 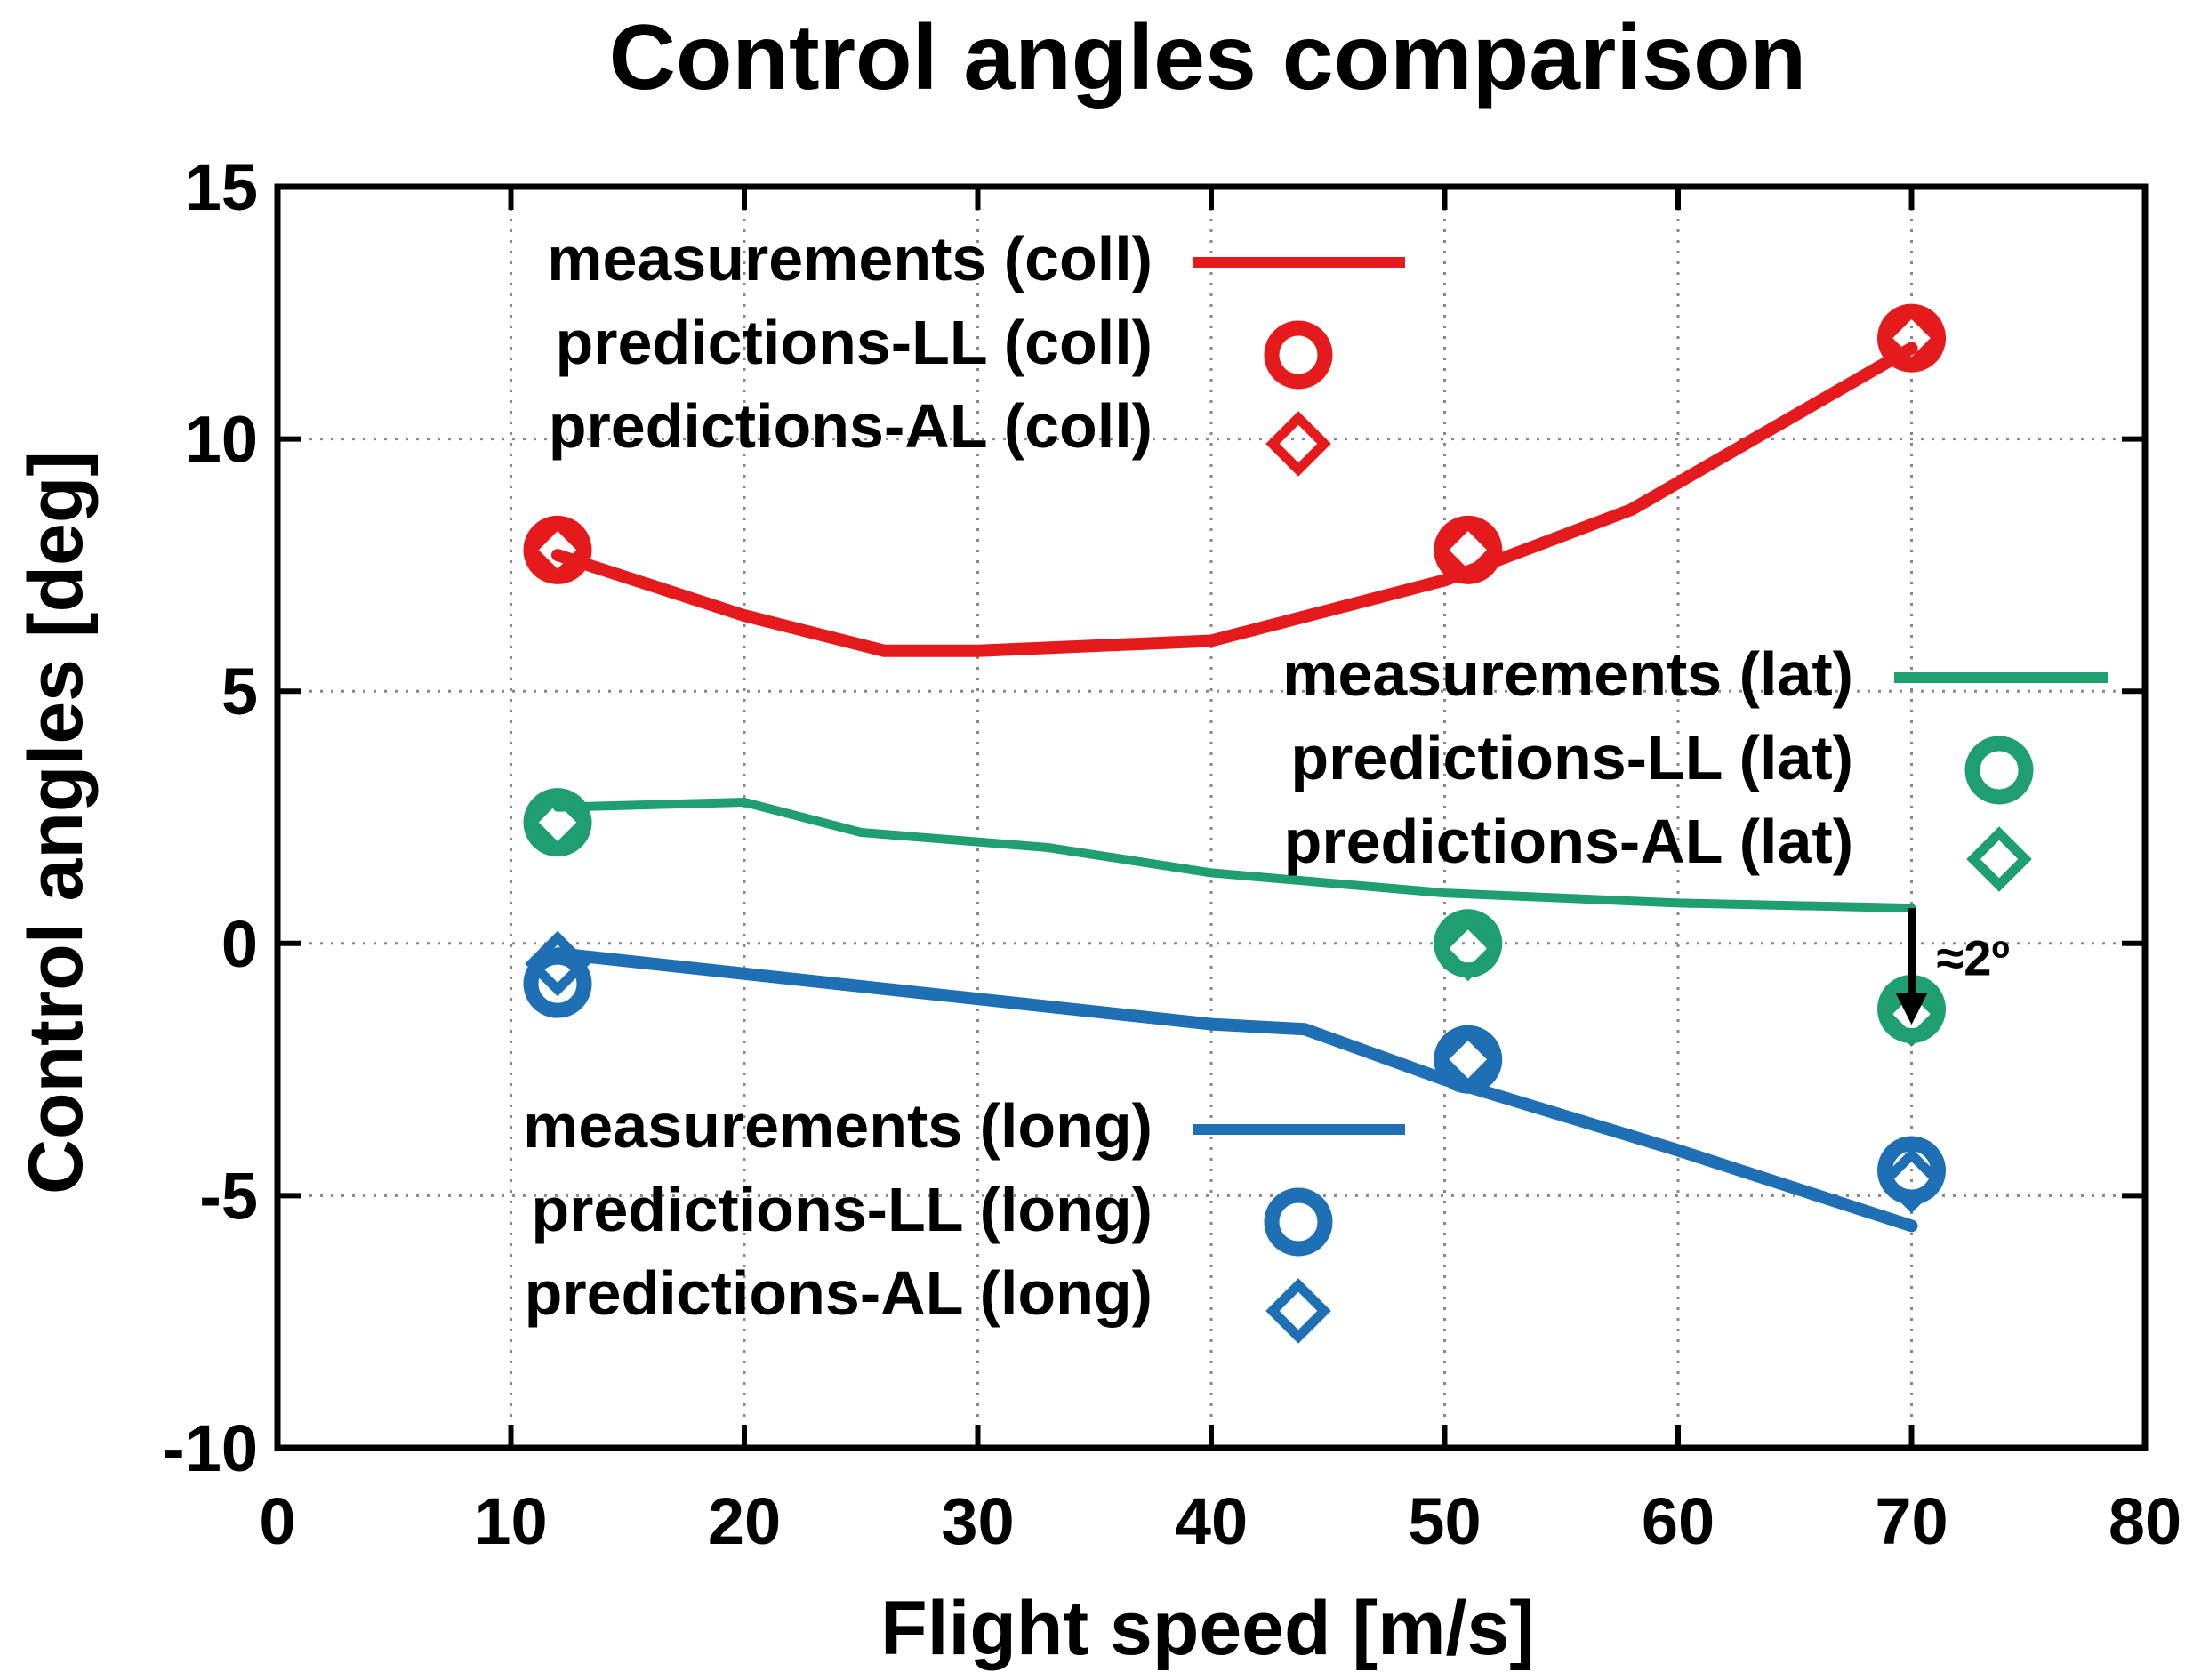 I want to click on legend-label: measurements (coll), so click(x=850, y=258).